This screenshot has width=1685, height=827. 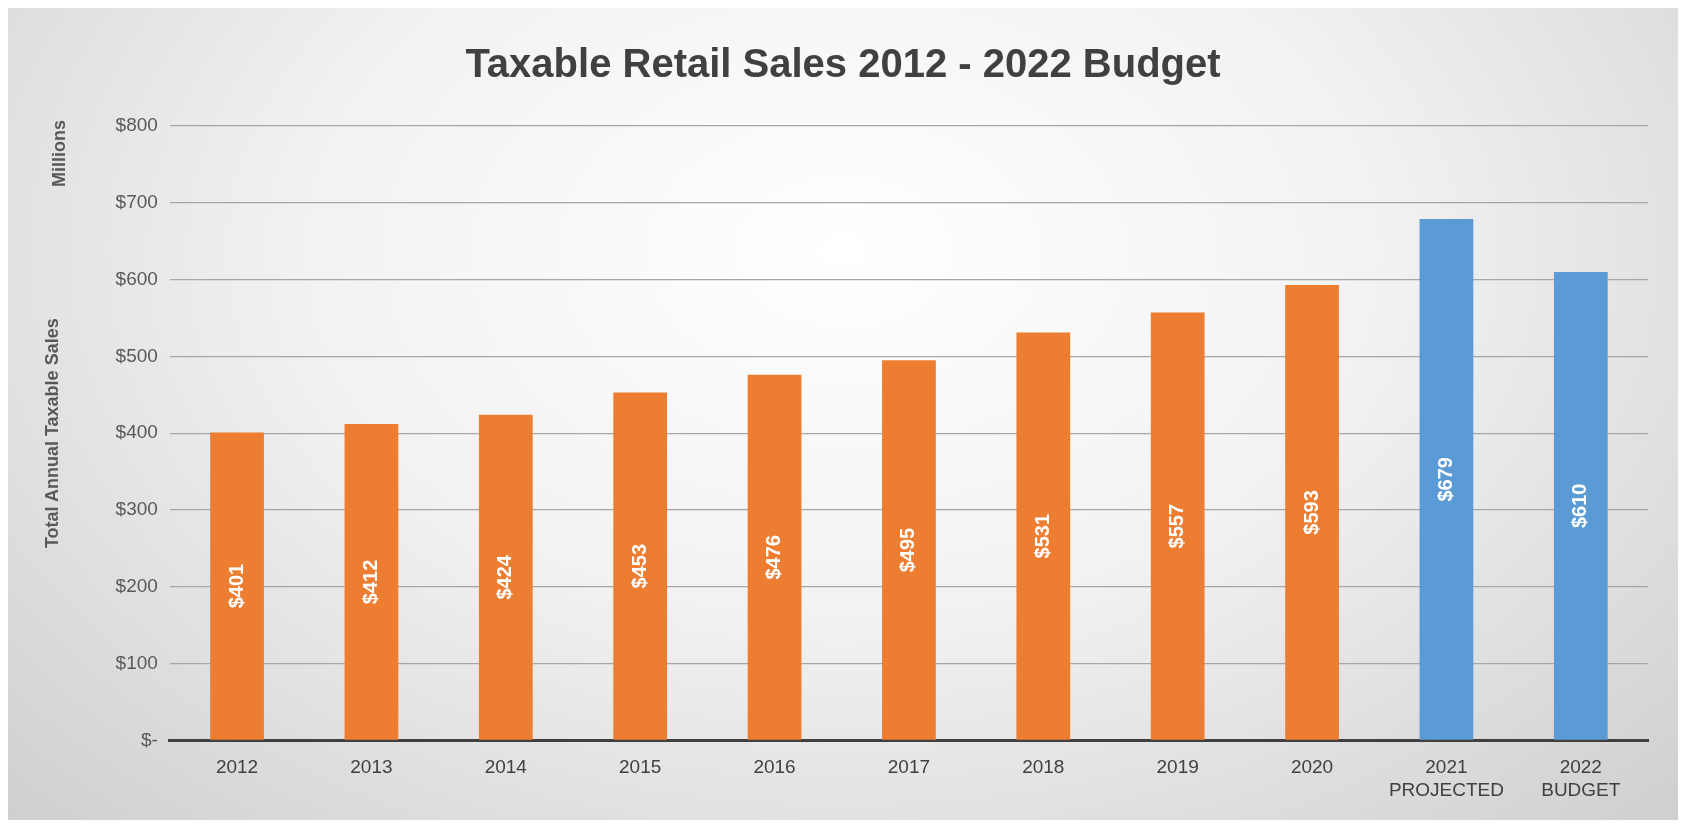 I want to click on data-label: $424, so click(x=504, y=577).